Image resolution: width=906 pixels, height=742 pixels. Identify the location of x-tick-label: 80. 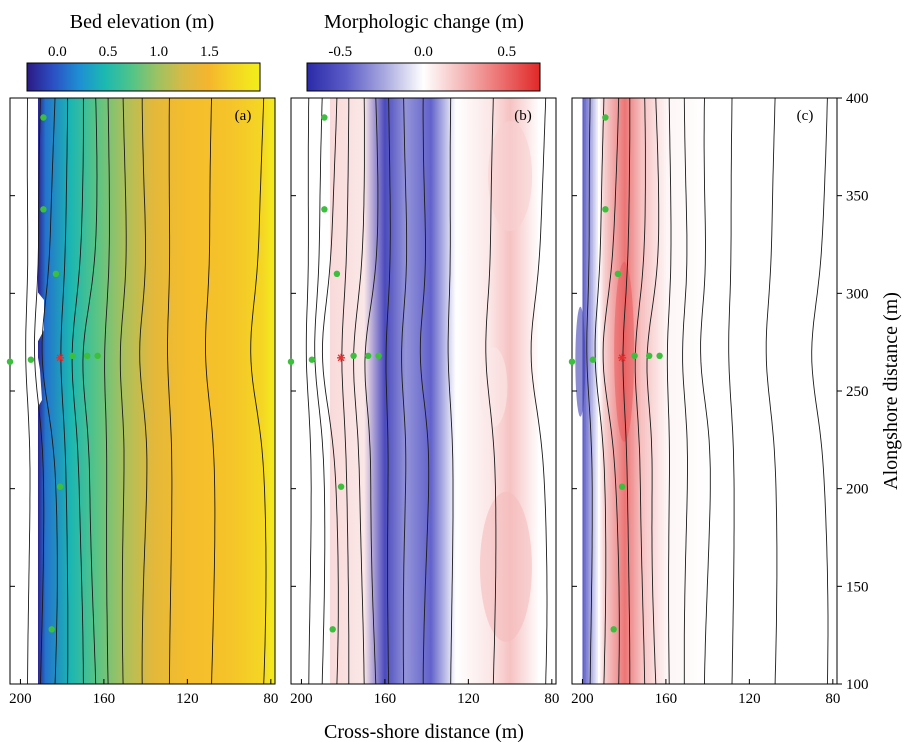
(832, 699).